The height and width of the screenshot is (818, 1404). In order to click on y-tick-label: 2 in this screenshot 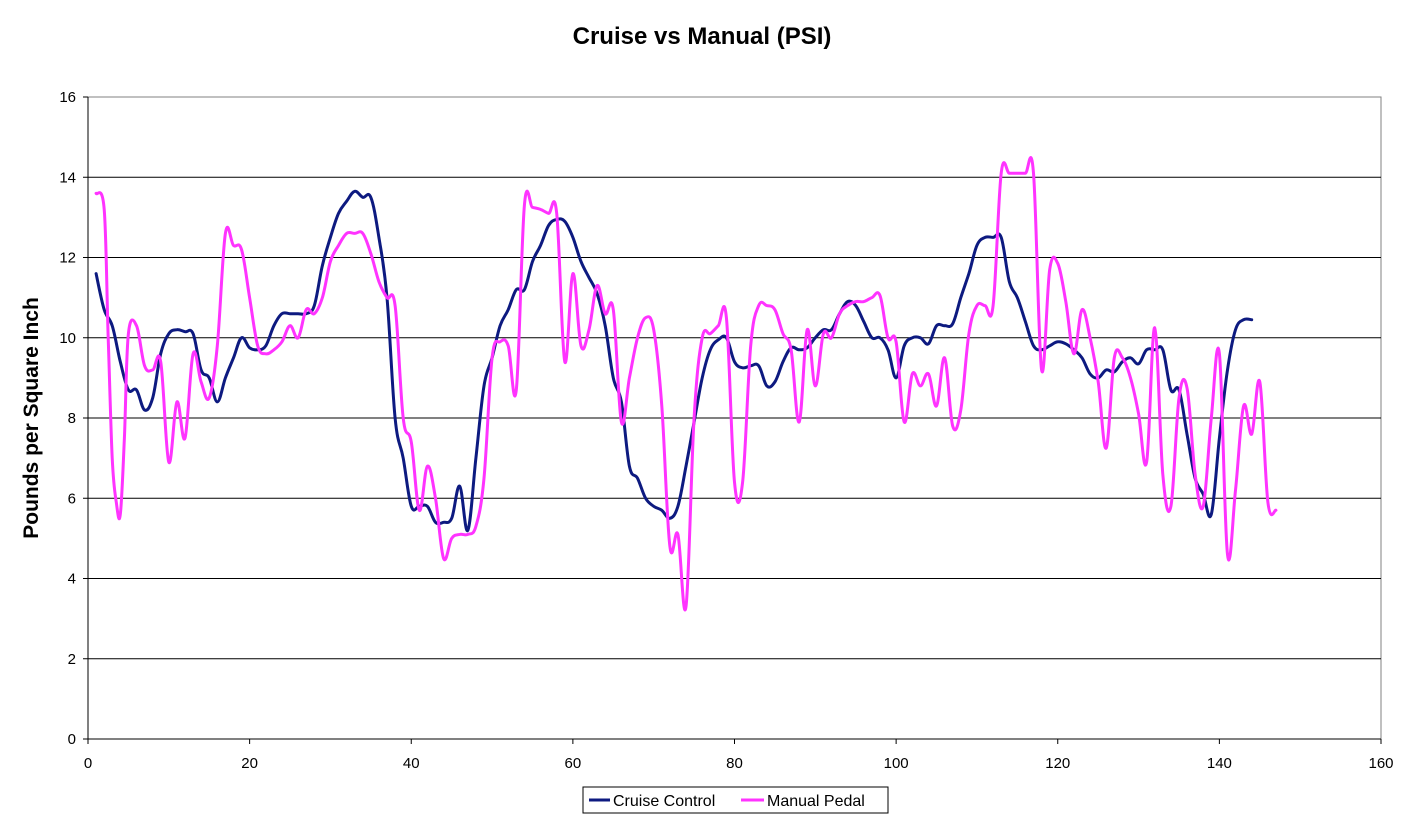, I will do `click(72, 659)`.